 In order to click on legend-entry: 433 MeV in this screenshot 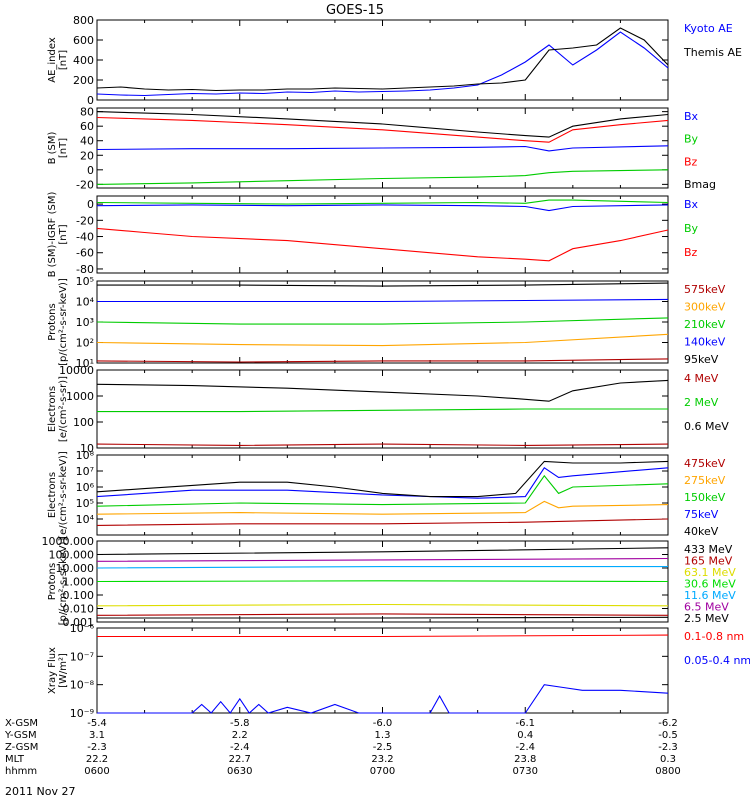, I will do `click(708, 549)`.